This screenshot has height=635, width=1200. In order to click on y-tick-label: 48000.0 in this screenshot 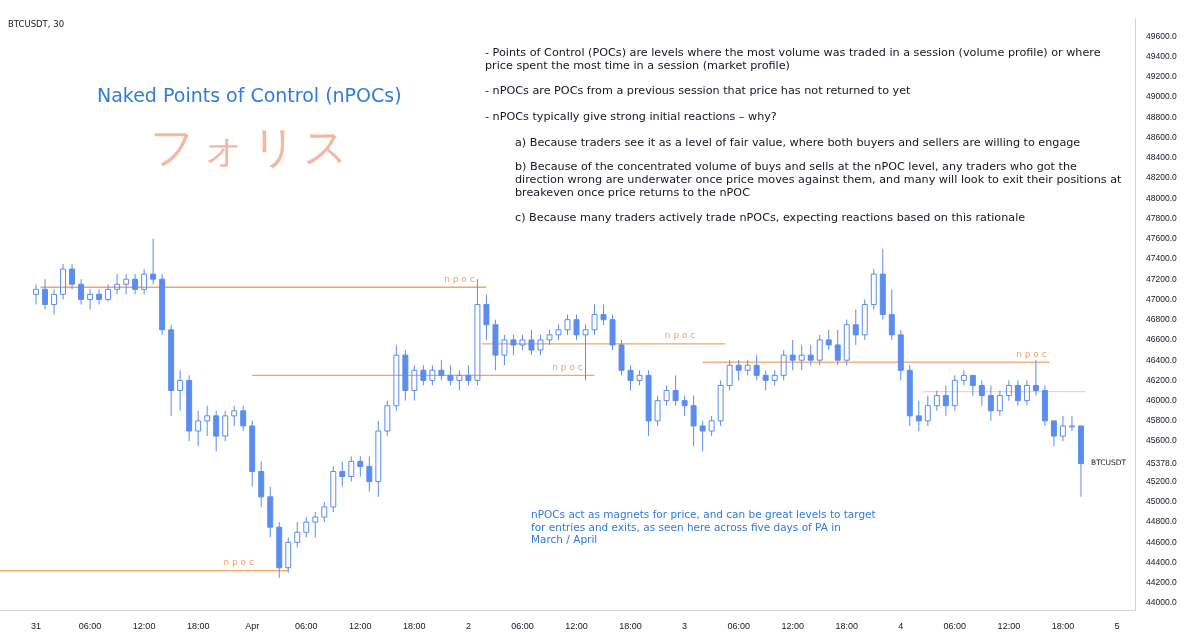, I will do `click(1161, 197)`.